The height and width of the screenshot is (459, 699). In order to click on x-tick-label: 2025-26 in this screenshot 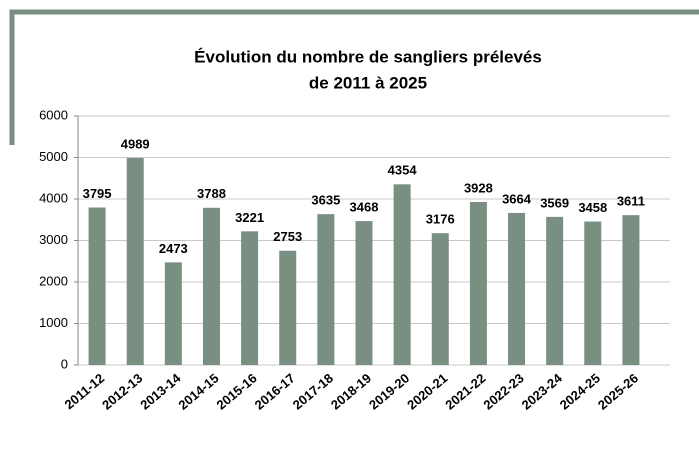, I will do `click(618, 391)`.